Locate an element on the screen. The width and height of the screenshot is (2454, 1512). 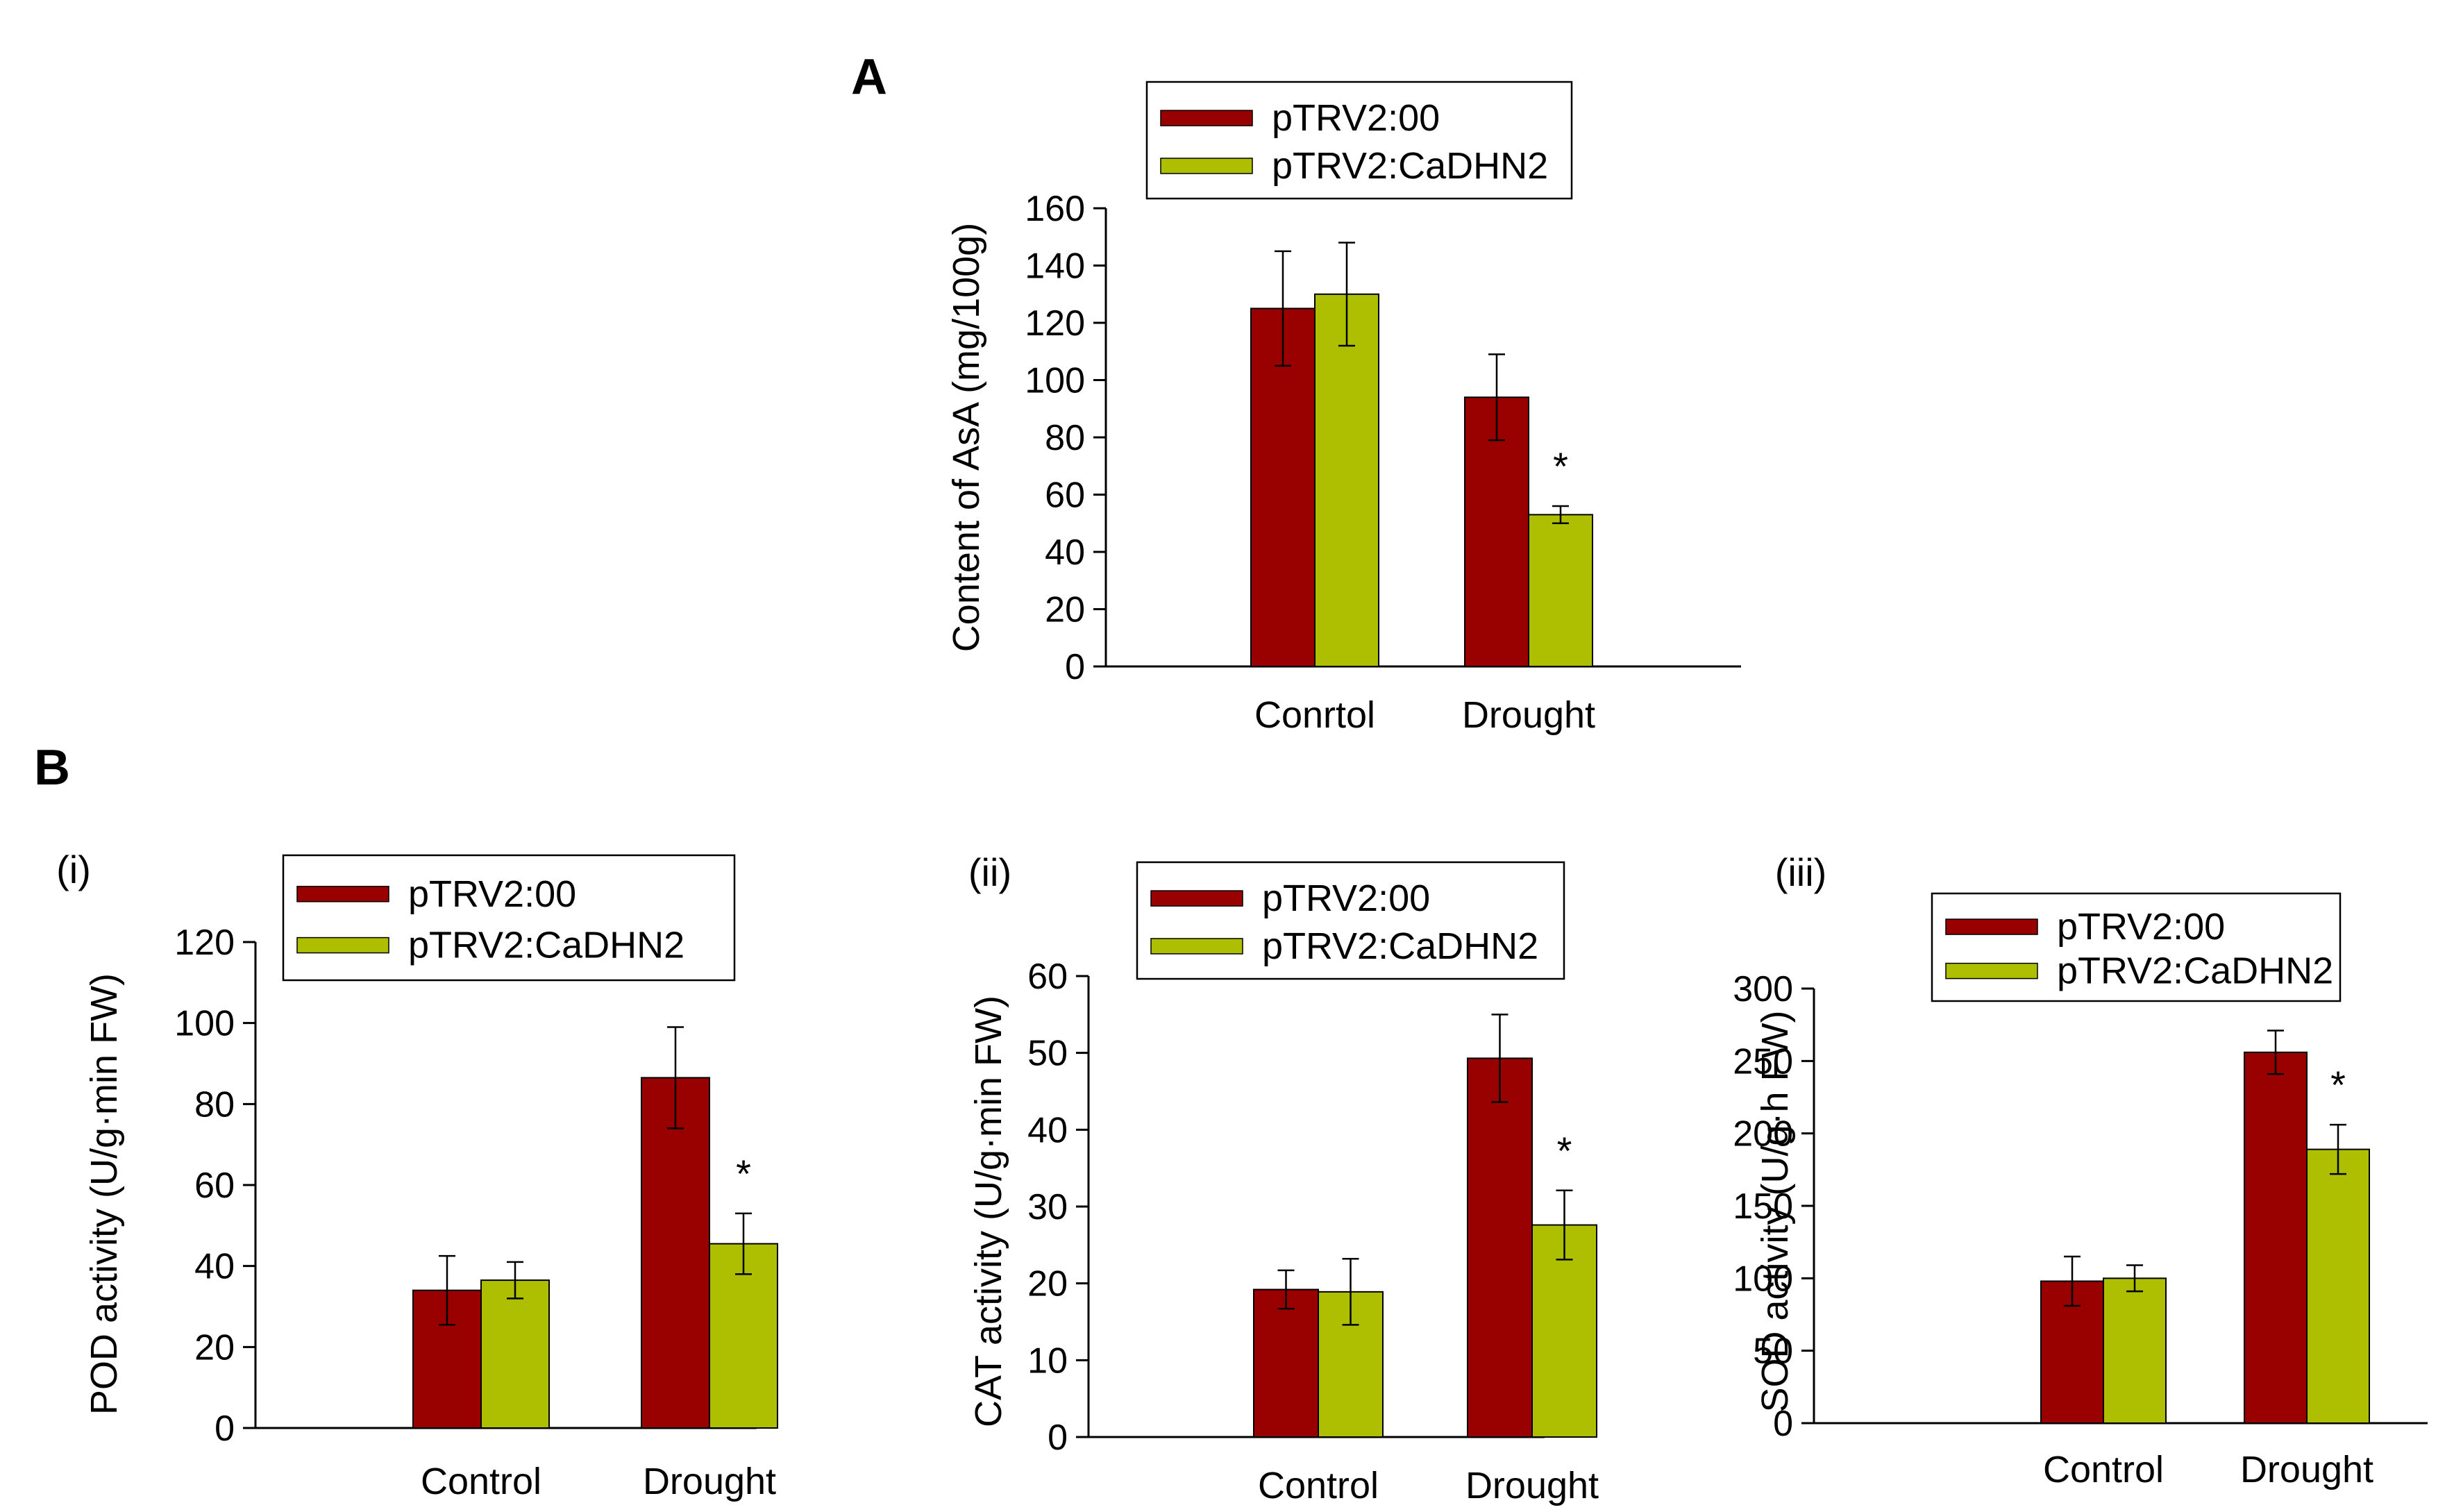
x-category-label: Conrtol is located at coordinates (1314, 715).